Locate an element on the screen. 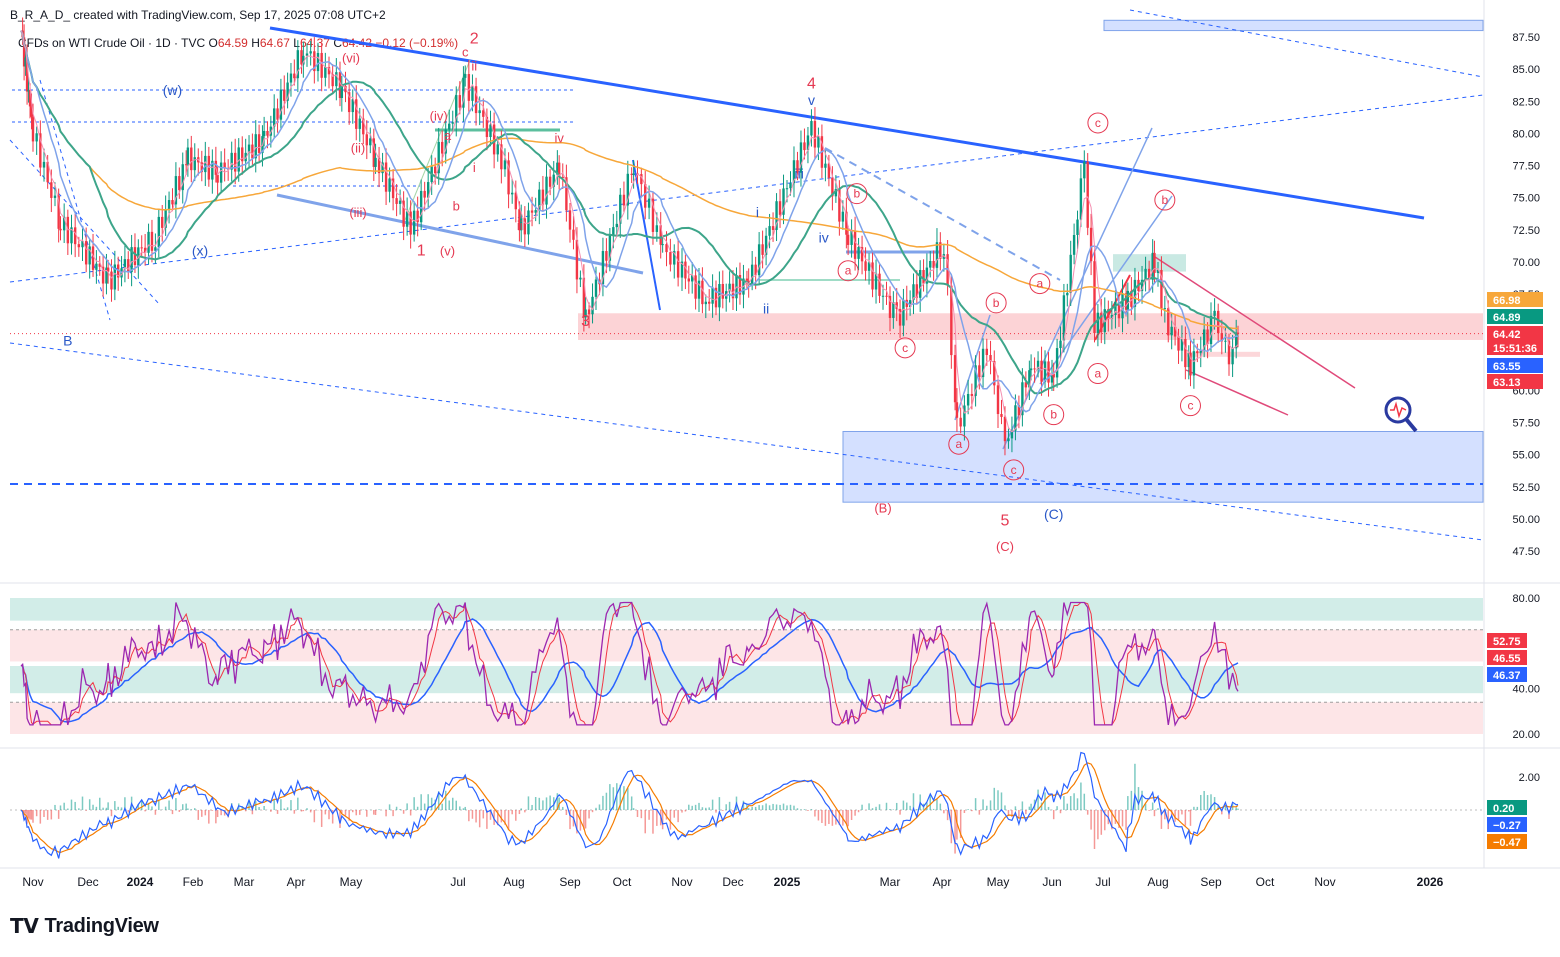 This screenshot has width=1560, height=957. price-tick-label: 77.50 is located at coordinates (1526, 167).